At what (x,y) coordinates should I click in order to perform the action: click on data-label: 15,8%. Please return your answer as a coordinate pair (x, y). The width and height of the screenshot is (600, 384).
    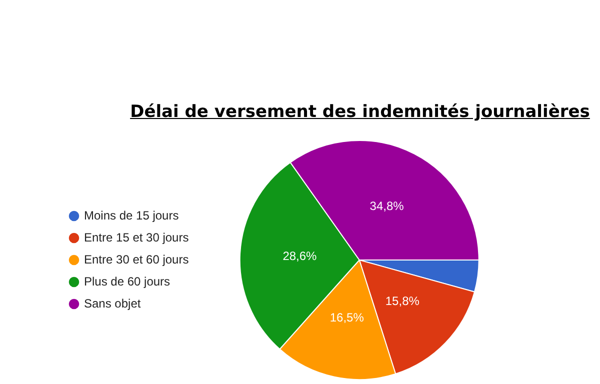
    Looking at the image, I should click on (402, 301).